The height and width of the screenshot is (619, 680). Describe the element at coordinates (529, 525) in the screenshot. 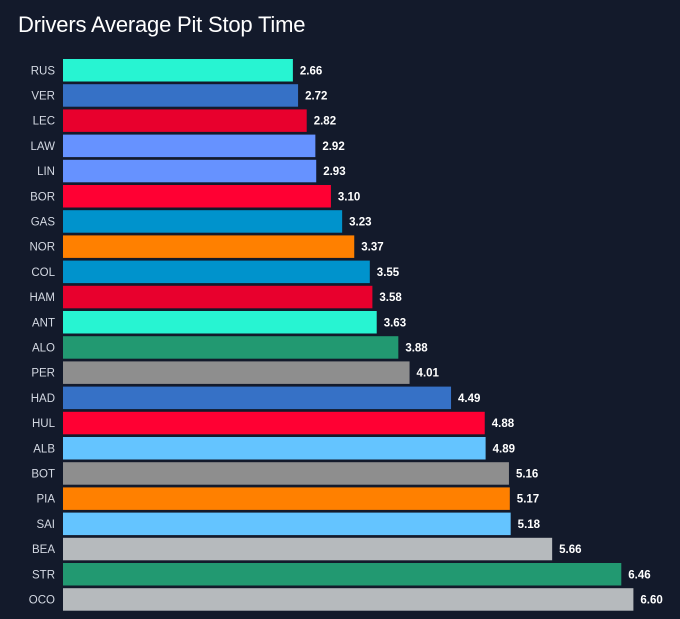

I see `data-label: 5.18` at that location.